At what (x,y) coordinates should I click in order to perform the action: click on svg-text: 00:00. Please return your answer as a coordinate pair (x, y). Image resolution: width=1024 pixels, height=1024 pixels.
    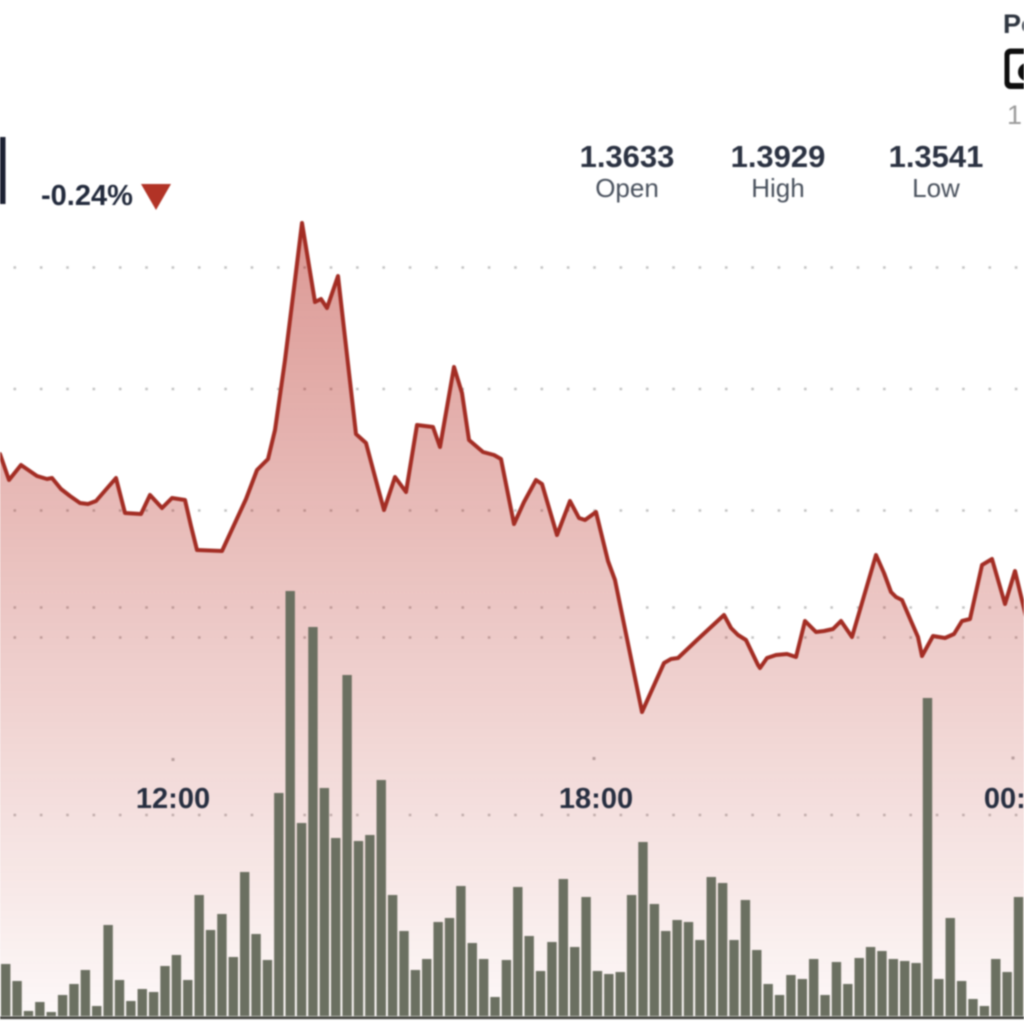
    Looking at the image, I should click on (1004, 799).